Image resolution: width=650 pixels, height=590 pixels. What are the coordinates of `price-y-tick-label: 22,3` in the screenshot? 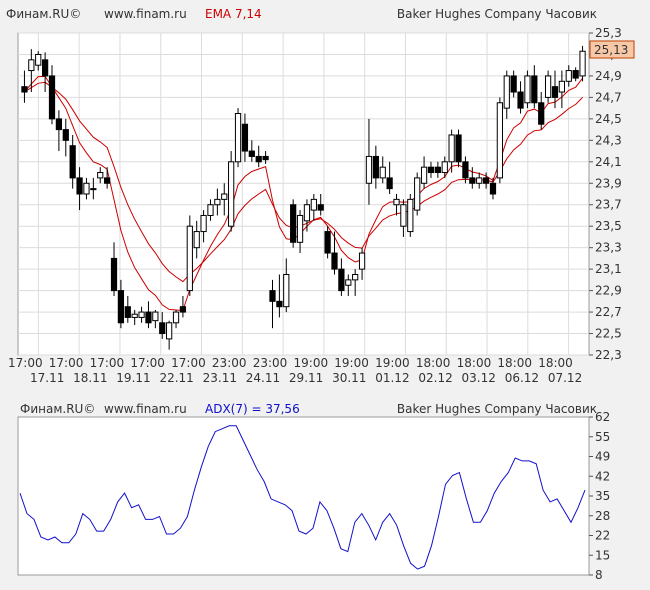 It's located at (608, 355).